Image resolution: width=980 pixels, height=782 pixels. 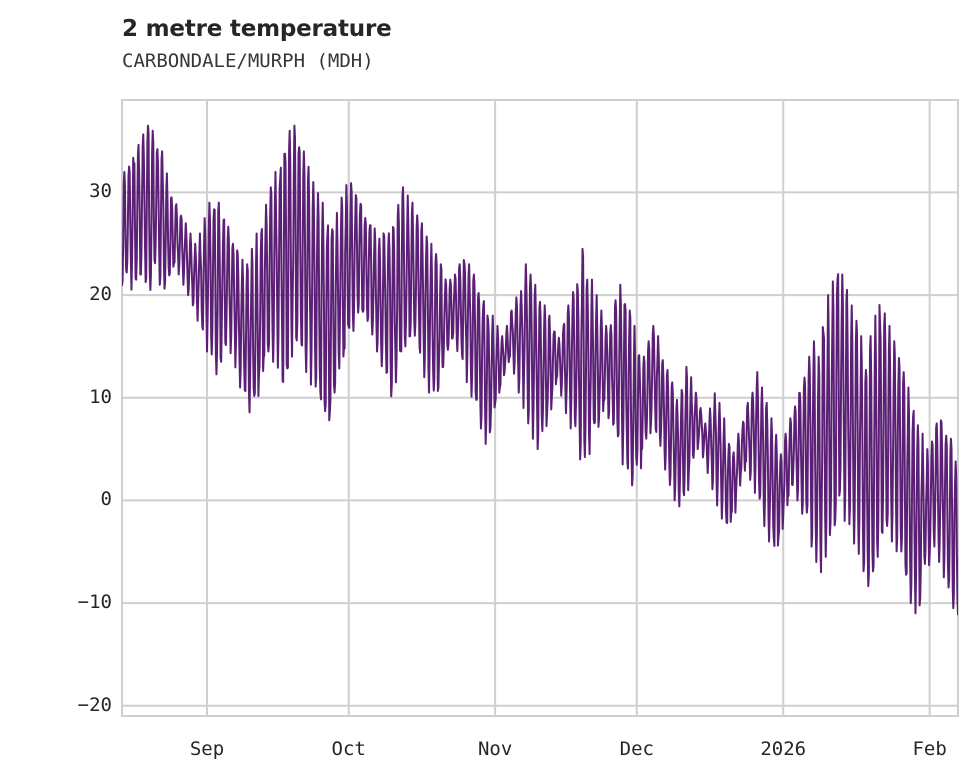 What do you see at coordinates (94, 602) in the screenshot?
I see `y-tick-label: −10` at bounding box center [94, 602].